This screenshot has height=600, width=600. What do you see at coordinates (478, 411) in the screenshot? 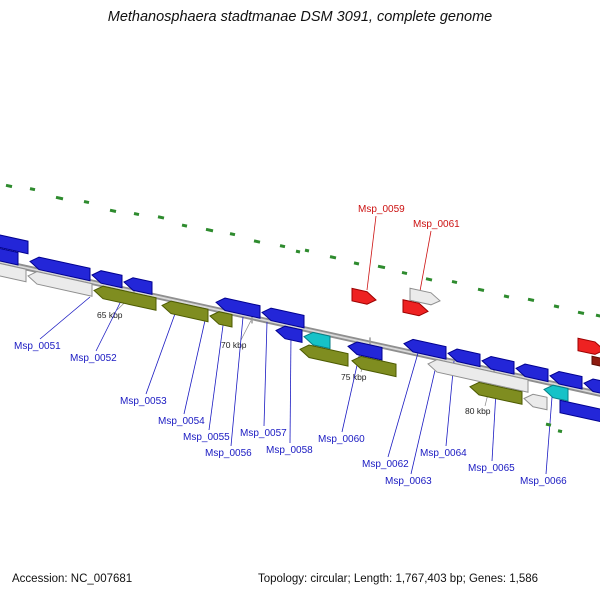
I see `kbp-label: 80 kbp` at bounding box center [478, 411].